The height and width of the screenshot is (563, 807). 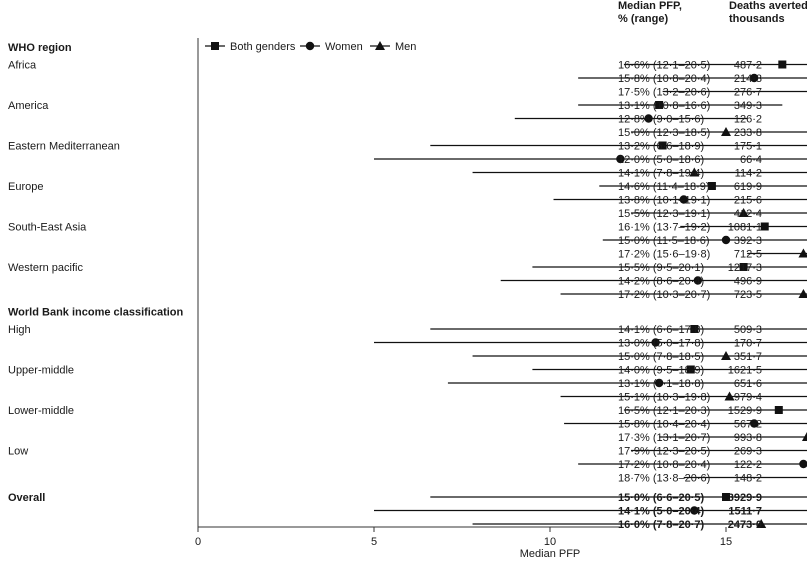 I want to click on group-label: Africa, so click(x=22, y=66).